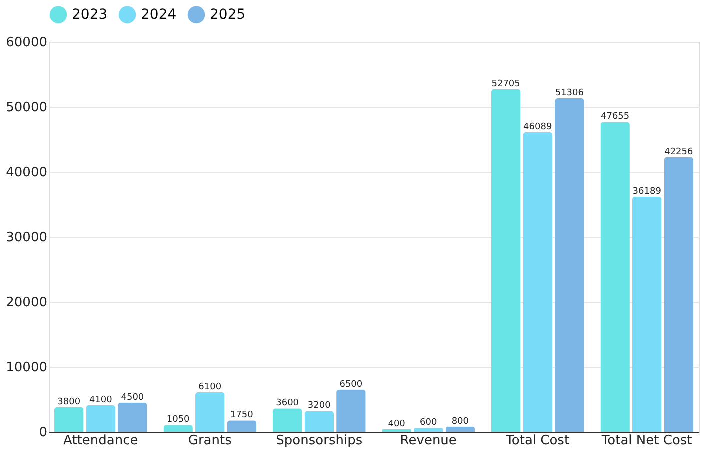 This screenshot has height=456, width=708. Describe the element at coordinates (90, 14) in the screenshot. I see `legend-label: 2023` at that location.